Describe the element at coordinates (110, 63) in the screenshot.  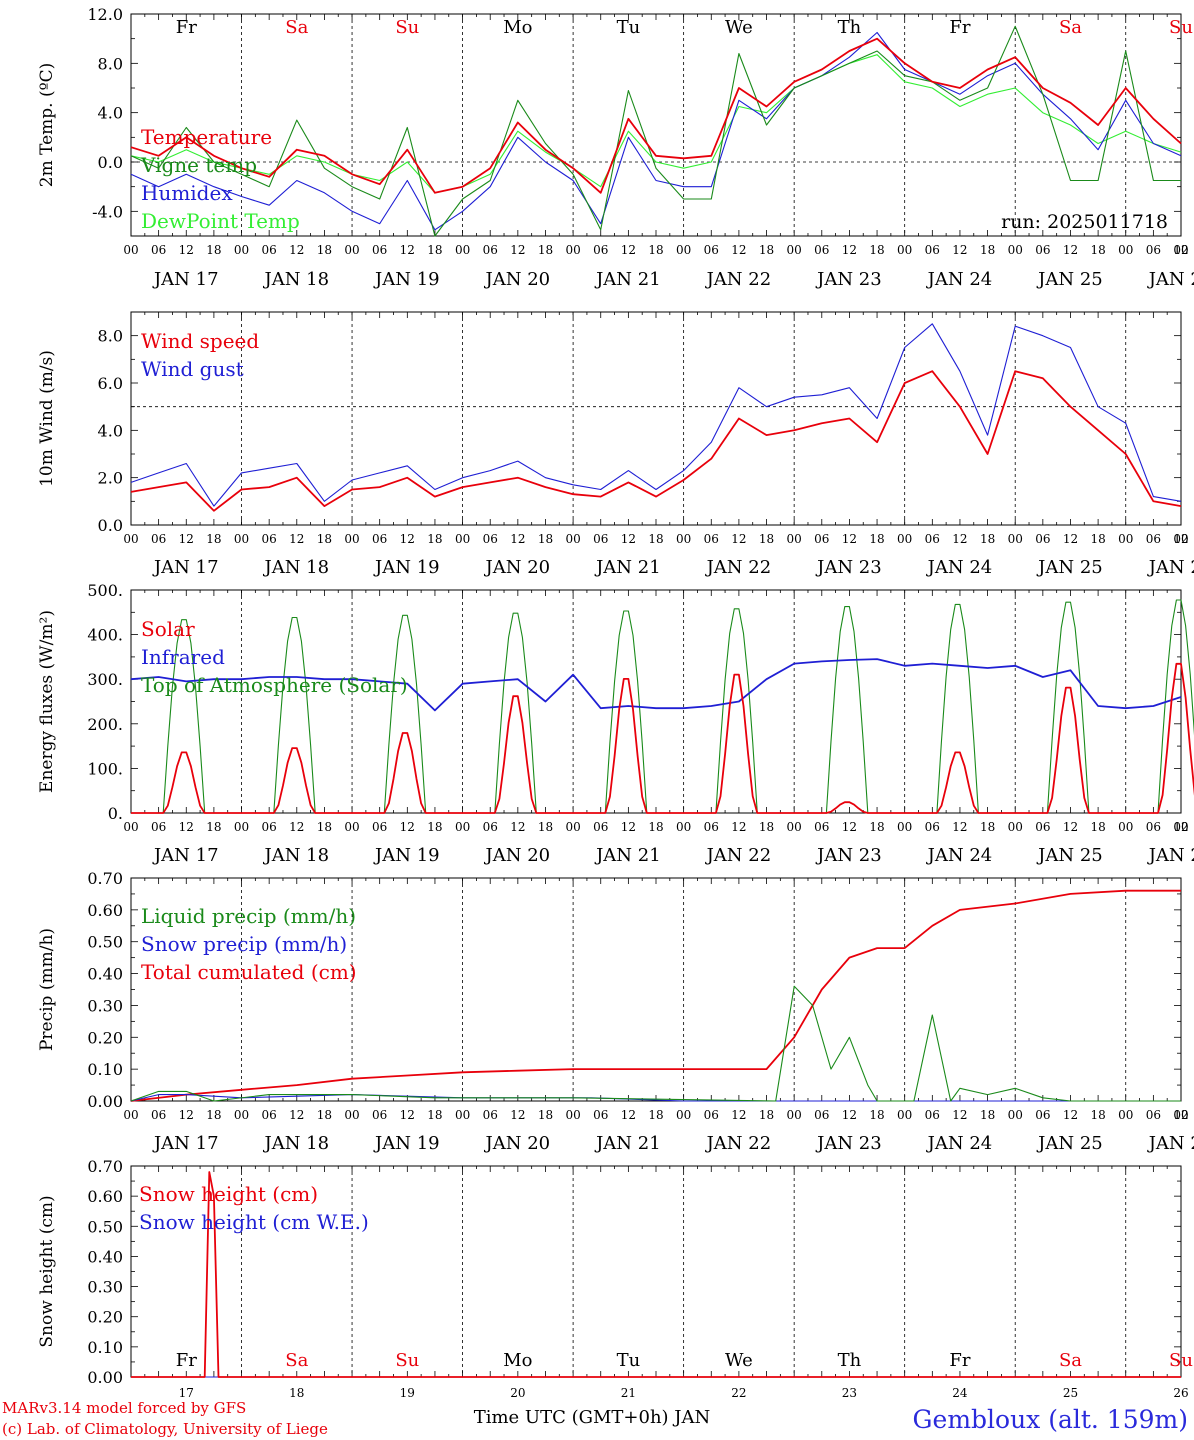
I see `y-tick-label: 8.0` at that location.